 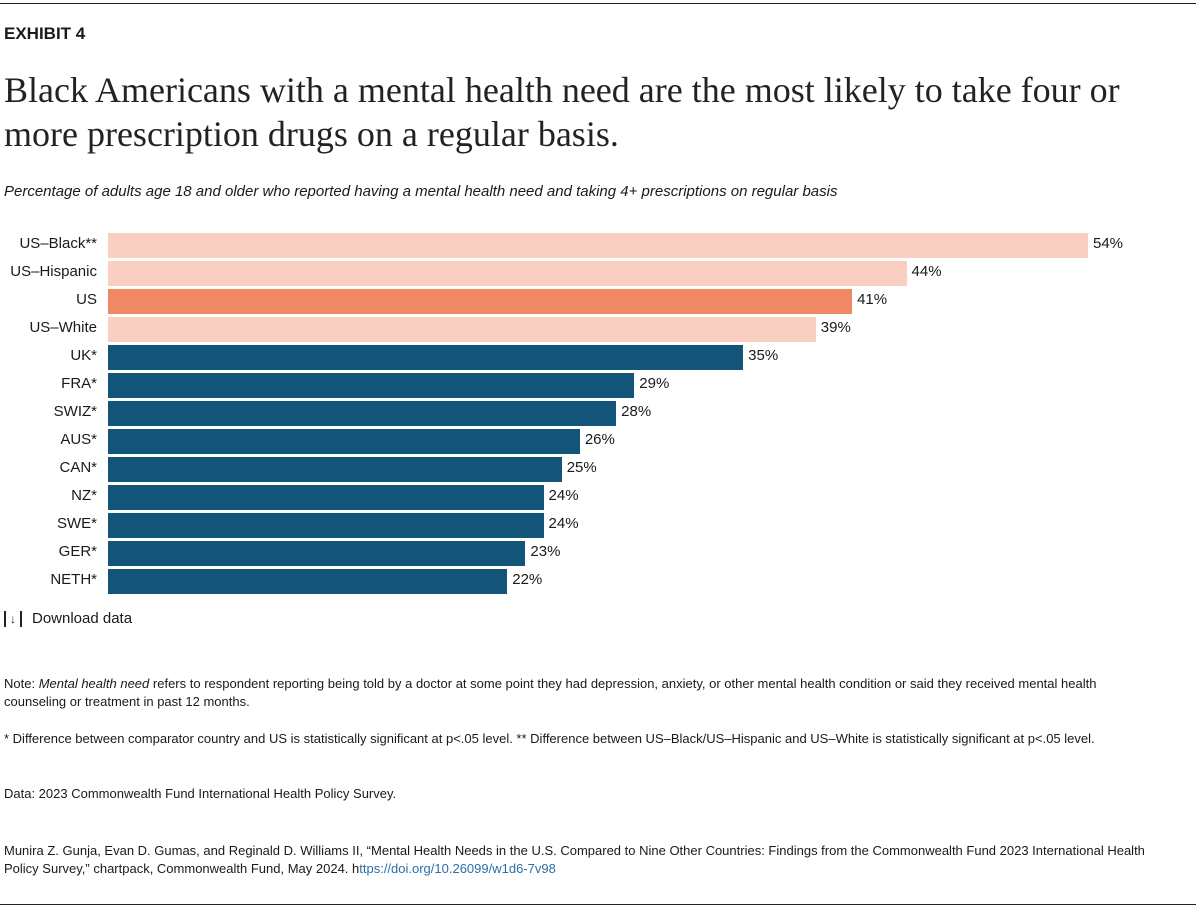 I want to click on value-label: 35%, so click(x=763, y=355).